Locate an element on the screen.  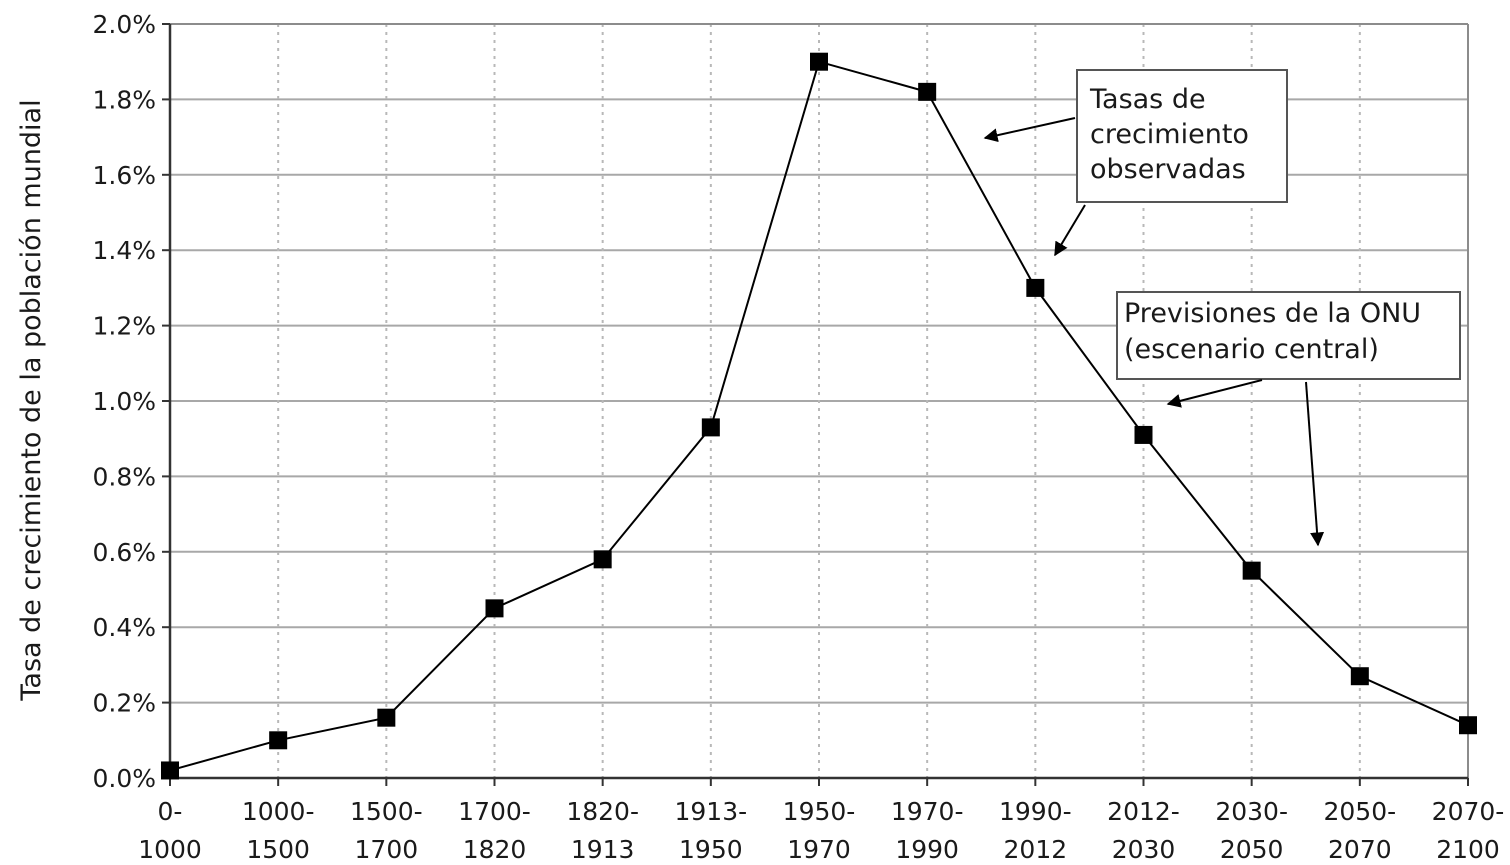
x-tick-label: 1970- 1990 is located at coordinates (927, 830).